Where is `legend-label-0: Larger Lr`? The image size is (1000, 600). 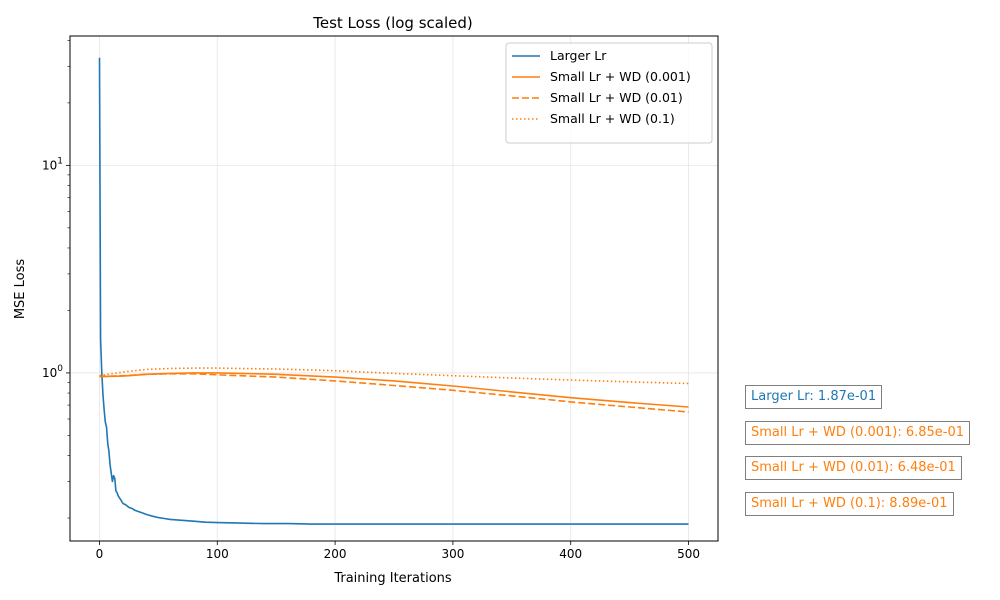 legend-label-0: Larger Lr is located at coordinates (578, 55).